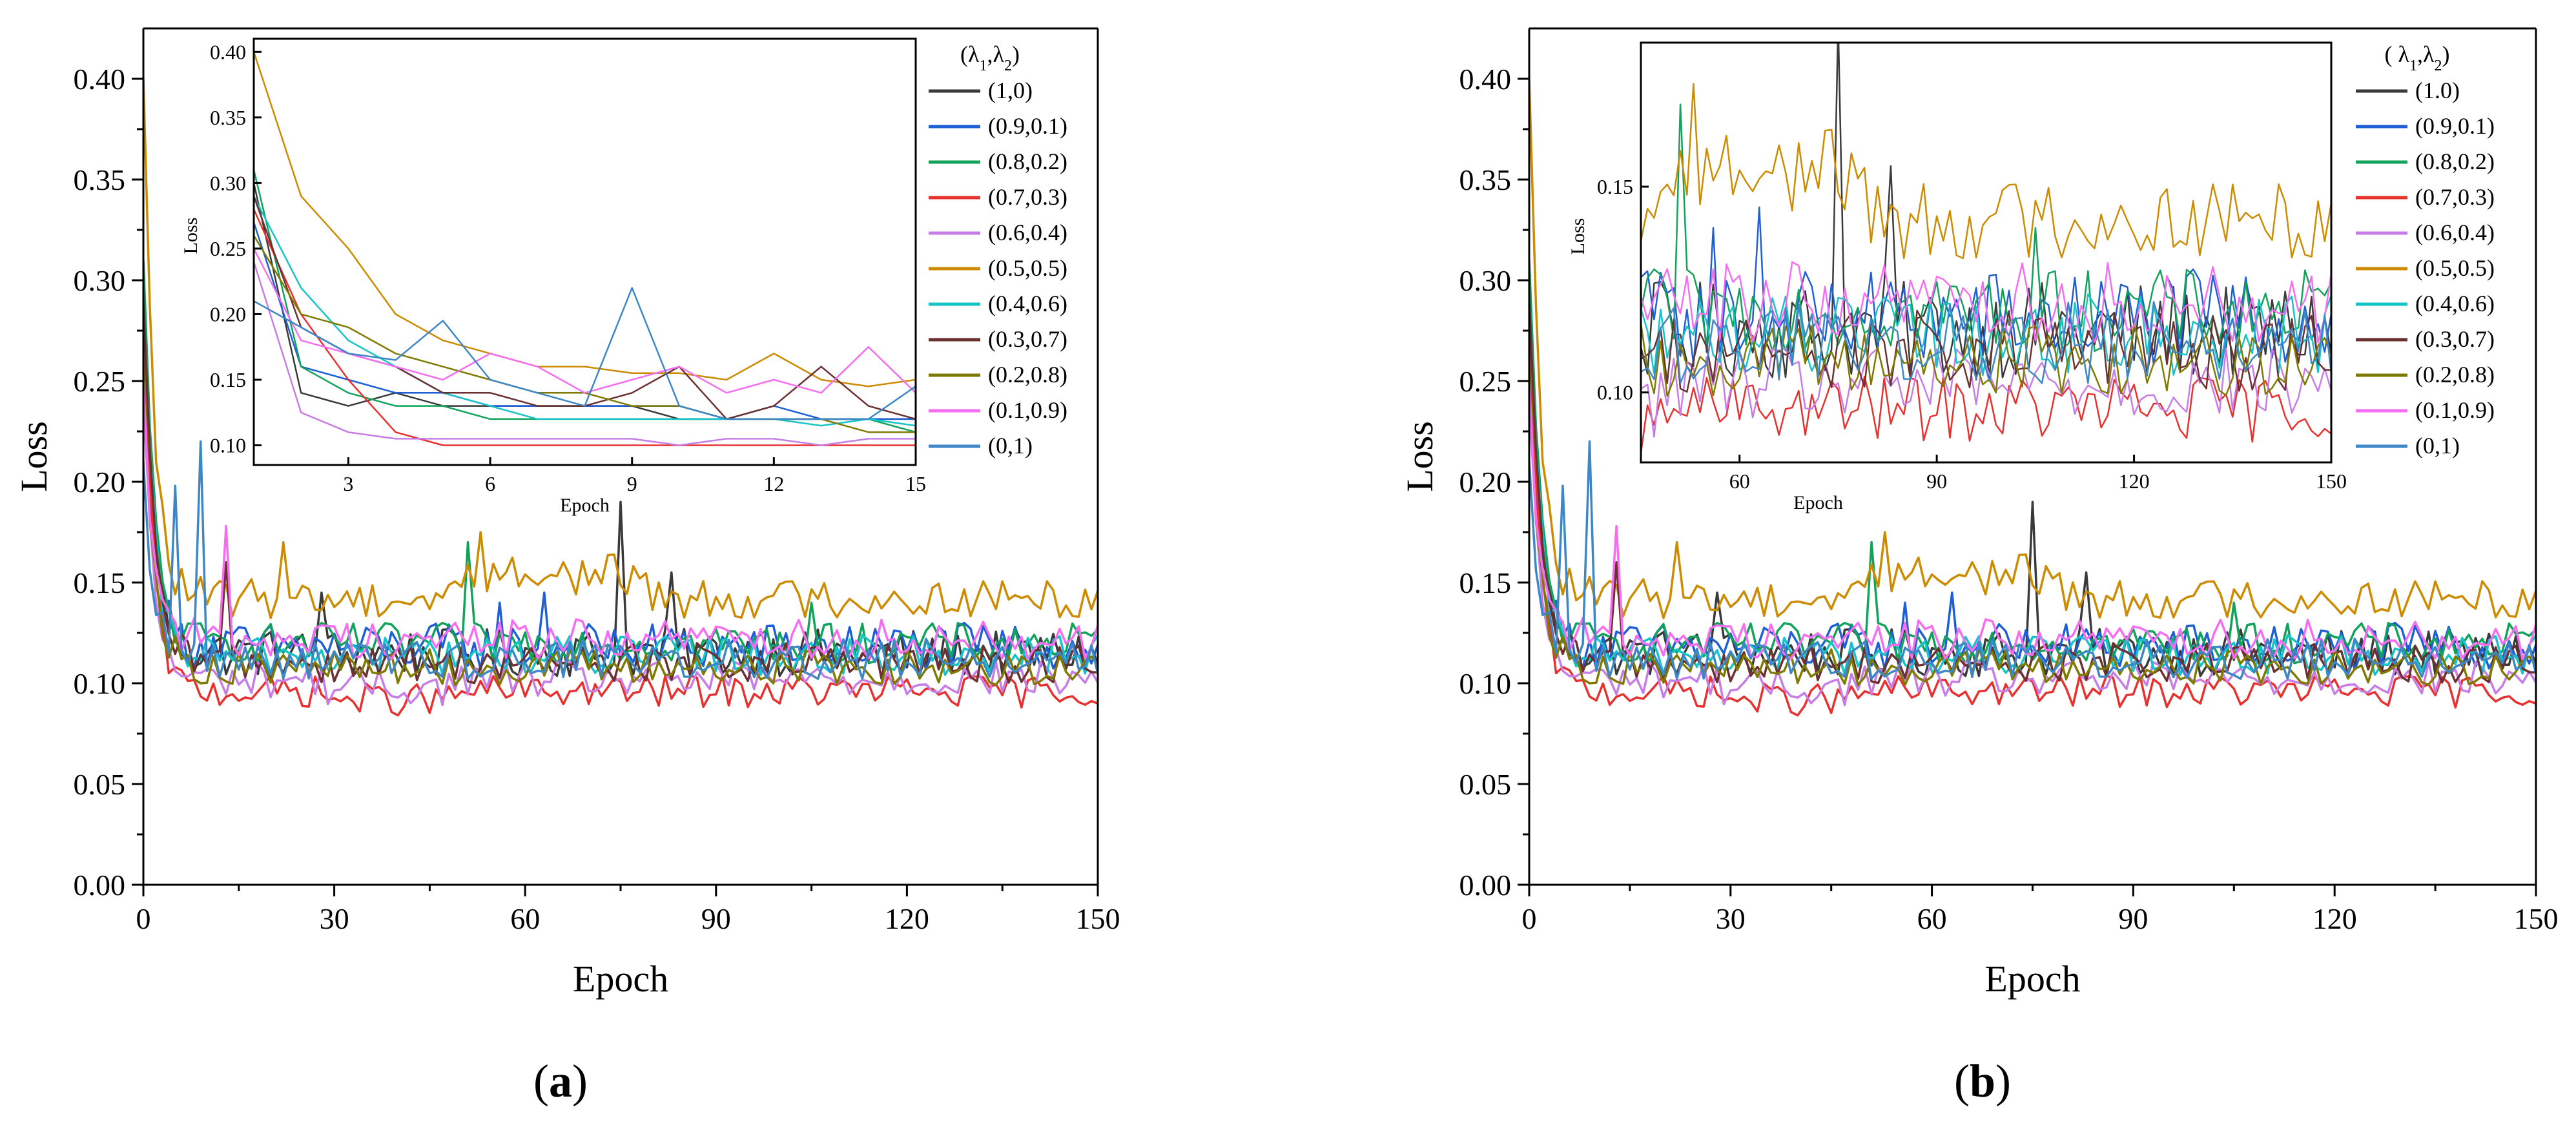  I want to click on inset-x-tick-label: 9, so click(632, 484).